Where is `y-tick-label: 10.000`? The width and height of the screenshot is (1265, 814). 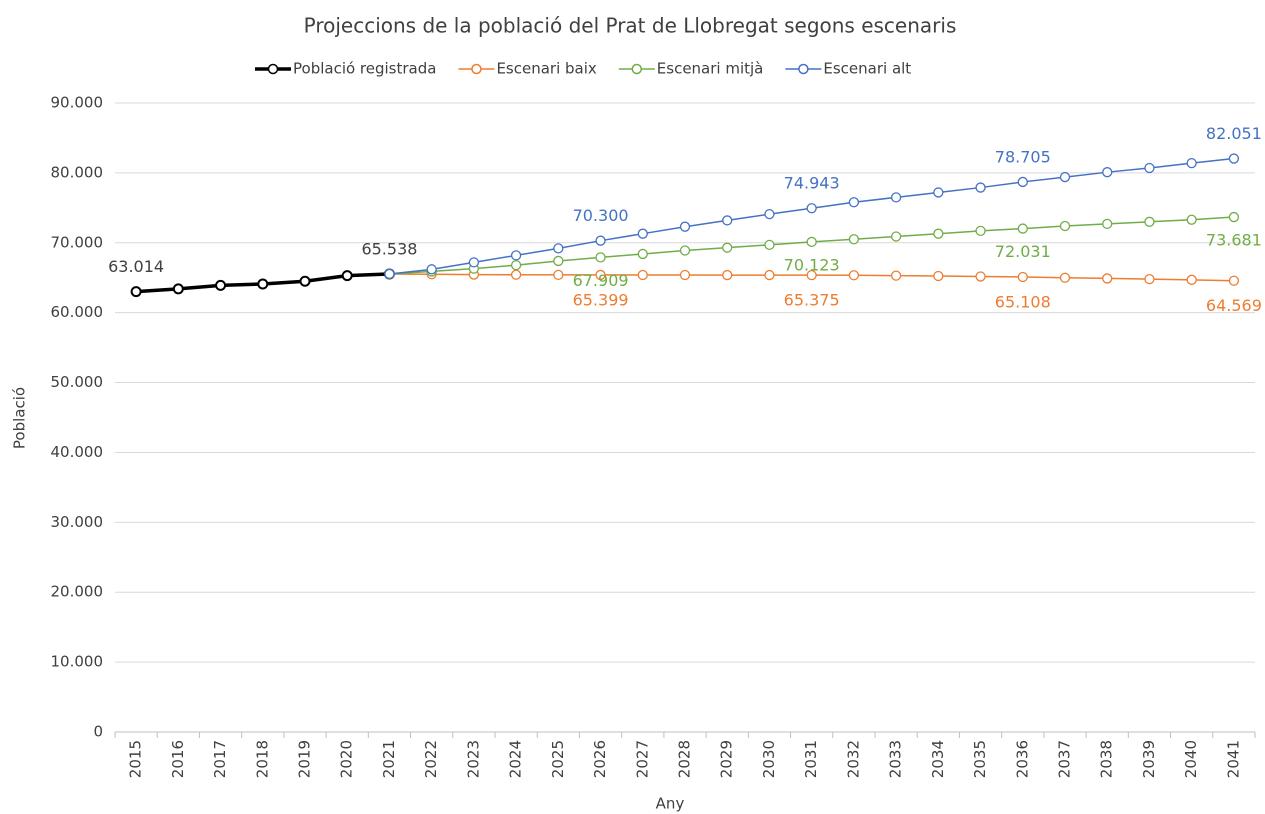 y-tick-label: 10.000 is located at coordinates (77, 662).